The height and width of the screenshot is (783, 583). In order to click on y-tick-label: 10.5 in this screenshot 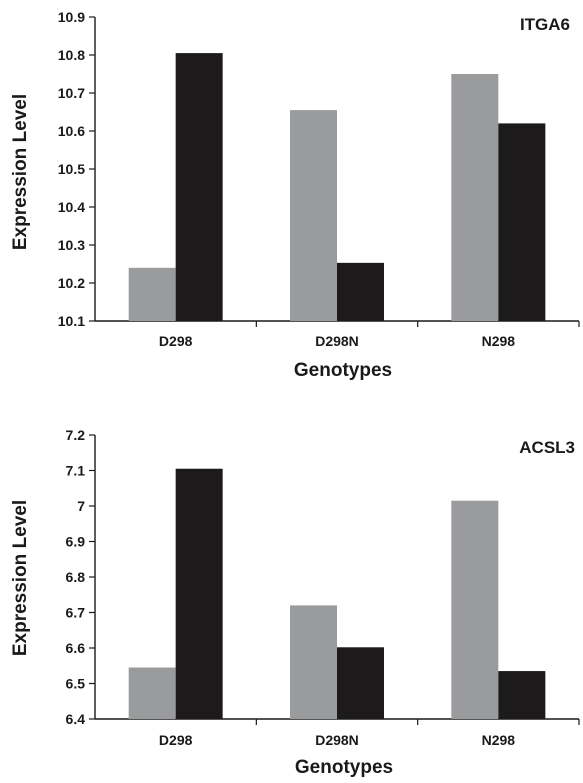, I will do `click(71, 169)`.